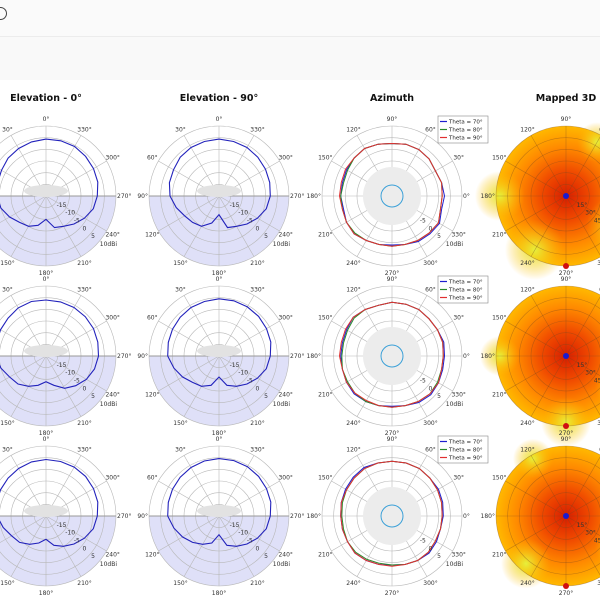 This screenshot has height=600, width=600. What do you see at coordinates (46, 98) in the screenshot?
I see `column-title: Elevation - 0°` at bounding box center [46, 98].